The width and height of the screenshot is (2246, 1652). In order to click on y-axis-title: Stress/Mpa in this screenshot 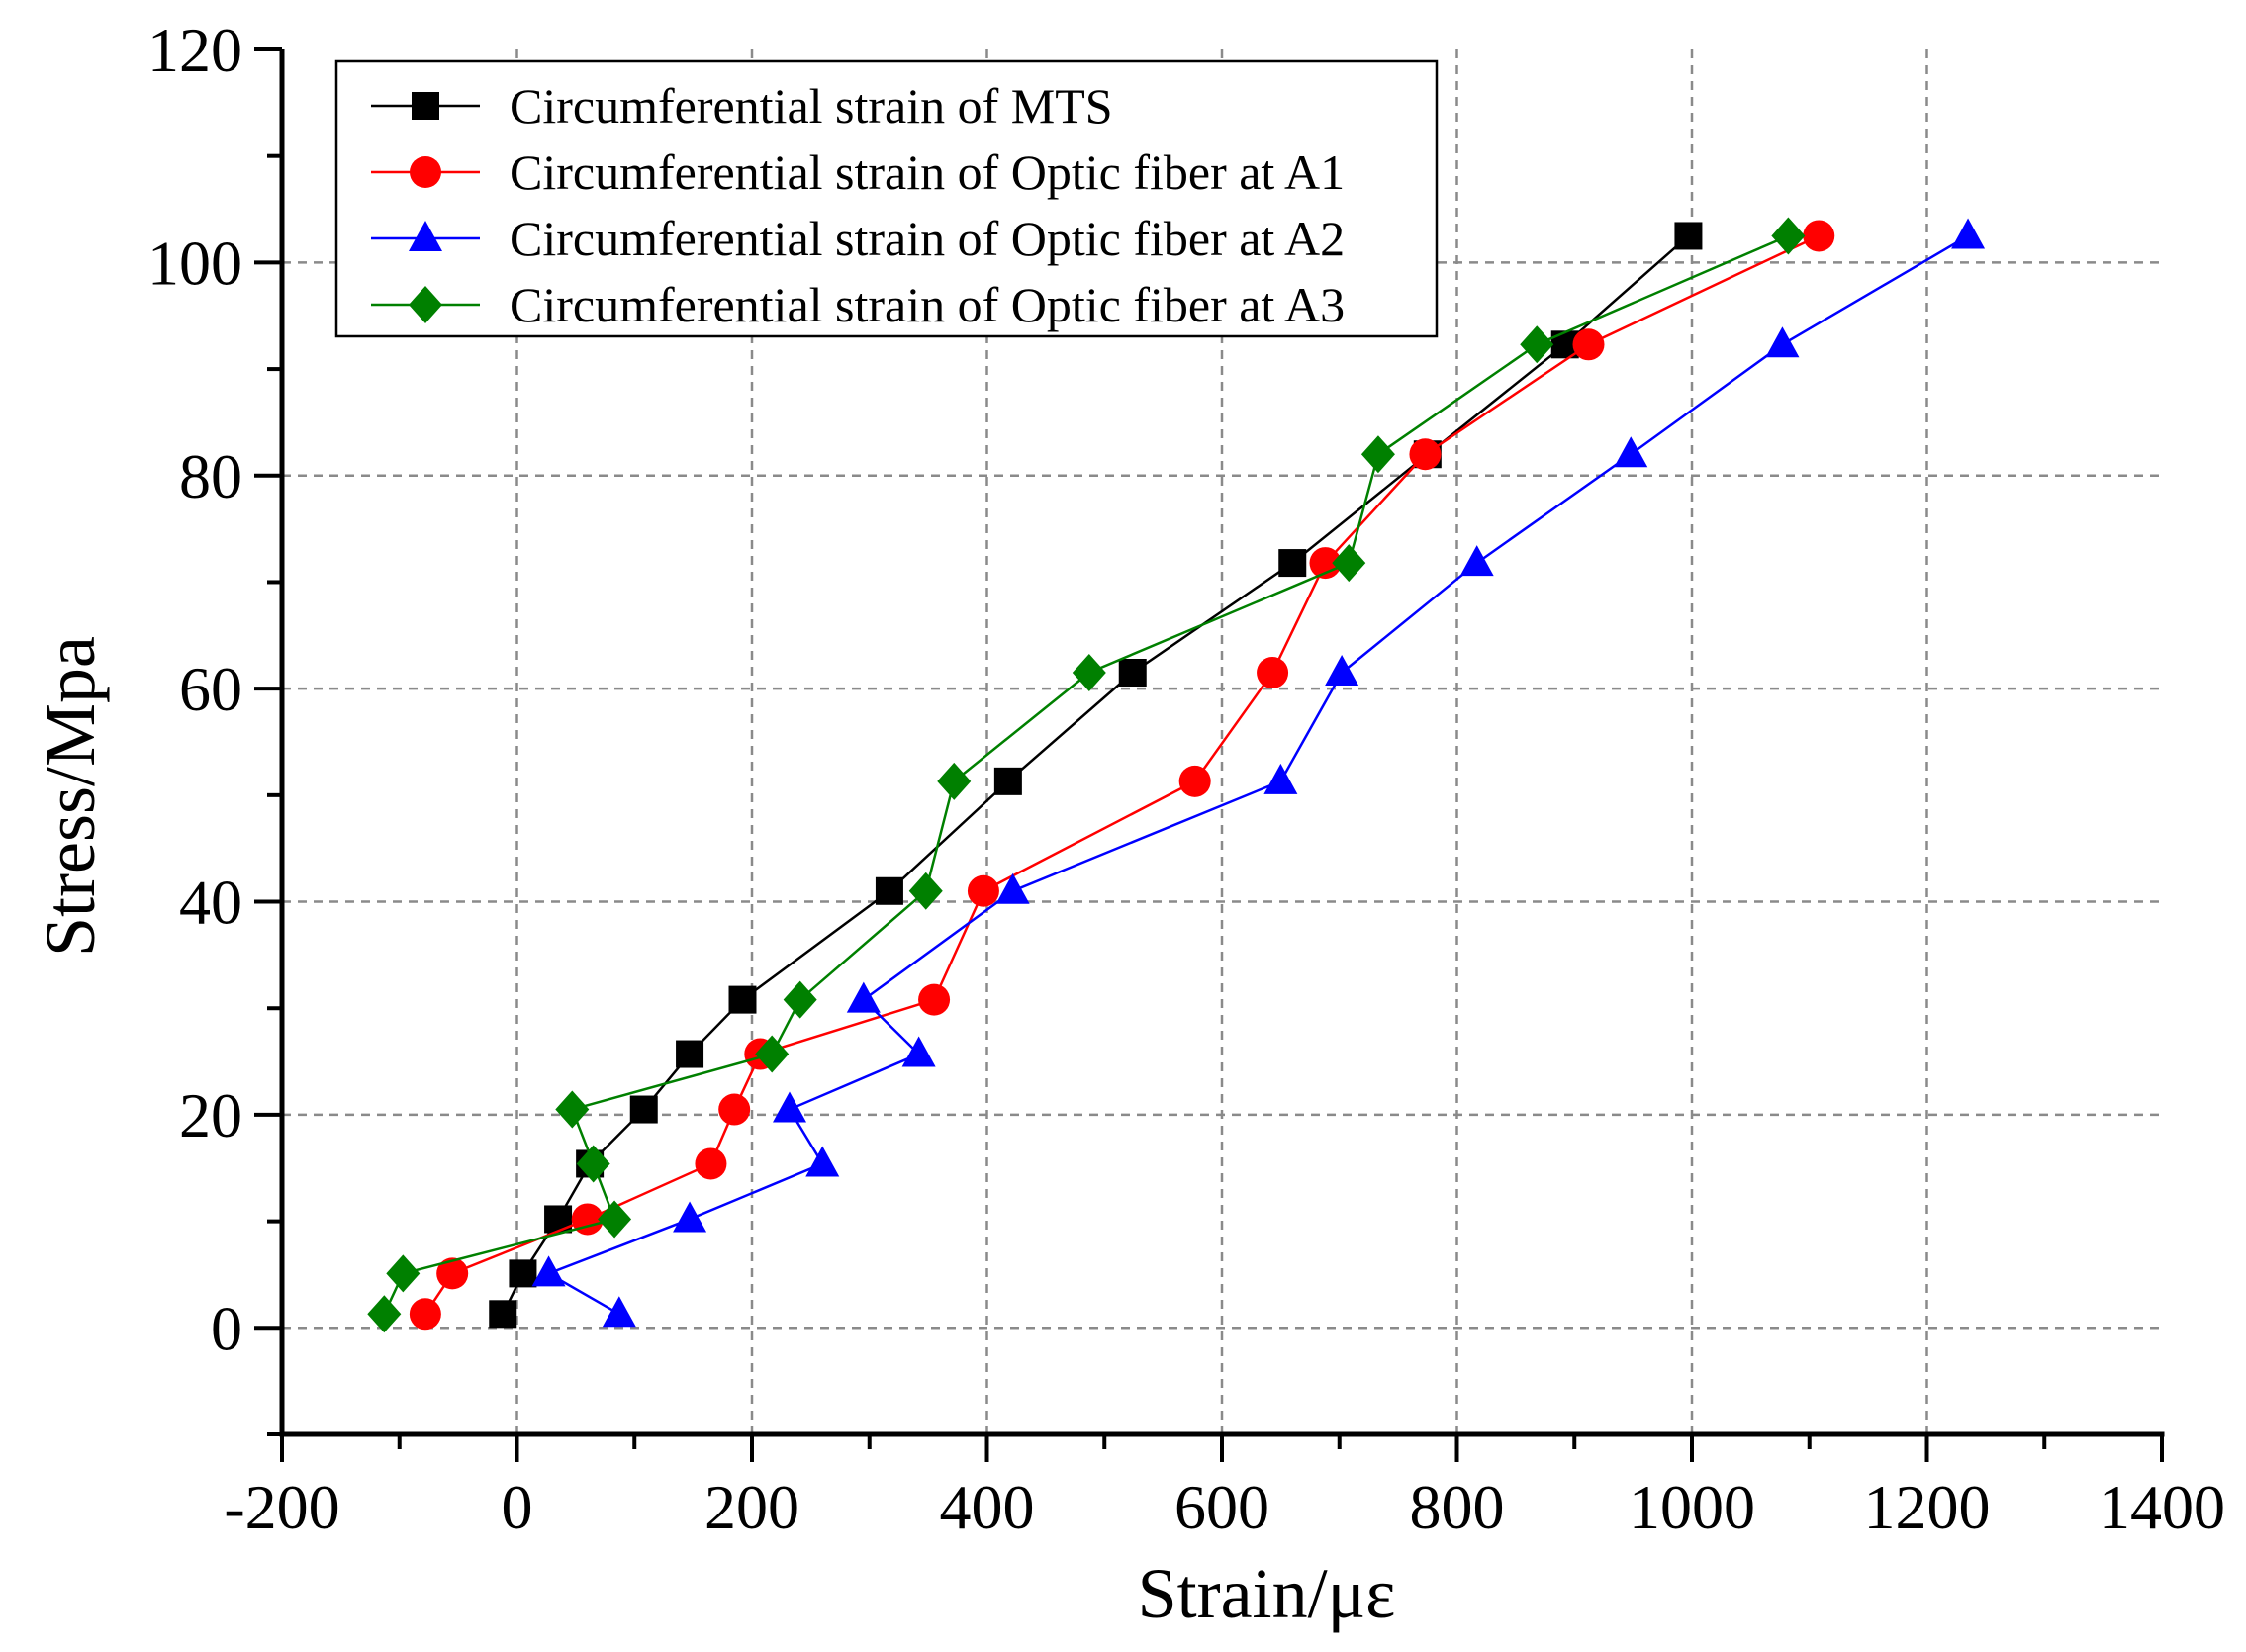, I will do `click(70, 796)`.